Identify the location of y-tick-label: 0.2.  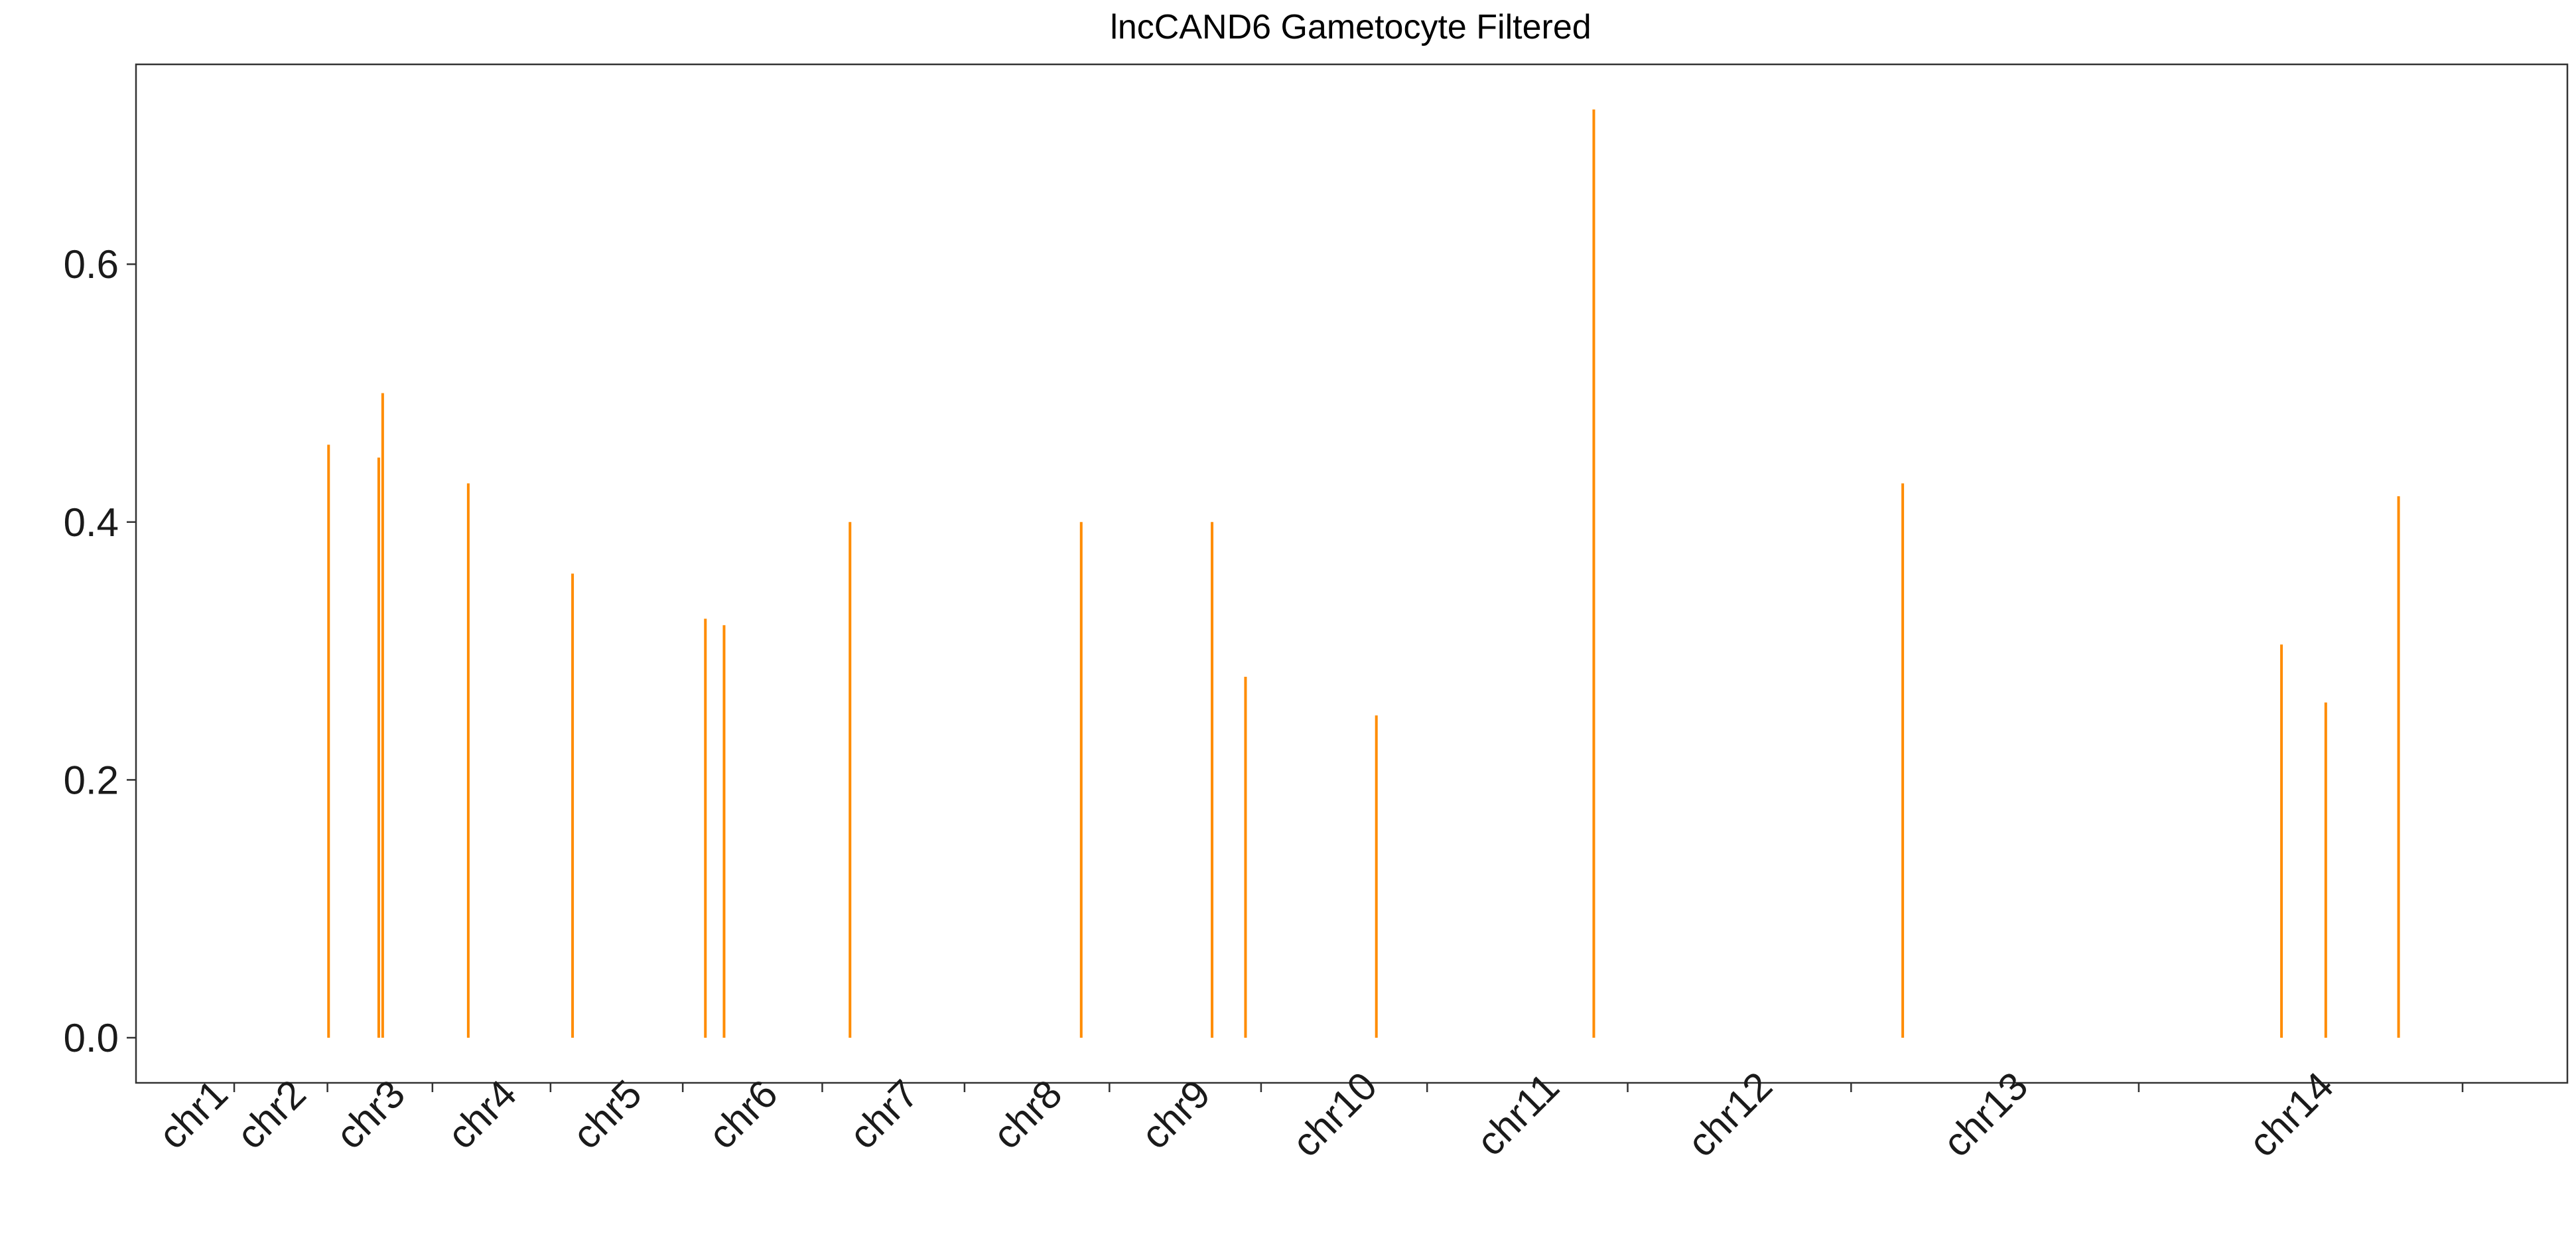
(91, 780).